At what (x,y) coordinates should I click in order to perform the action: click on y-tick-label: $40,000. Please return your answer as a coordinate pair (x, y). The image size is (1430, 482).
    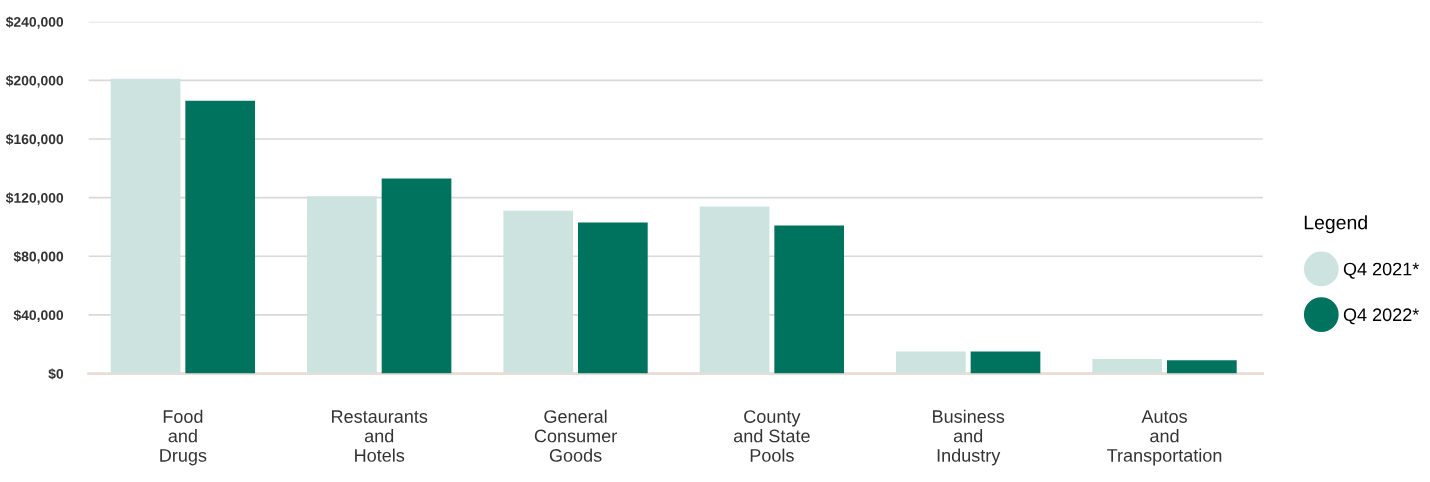
    Looking at the image, I should click on (38, 316).